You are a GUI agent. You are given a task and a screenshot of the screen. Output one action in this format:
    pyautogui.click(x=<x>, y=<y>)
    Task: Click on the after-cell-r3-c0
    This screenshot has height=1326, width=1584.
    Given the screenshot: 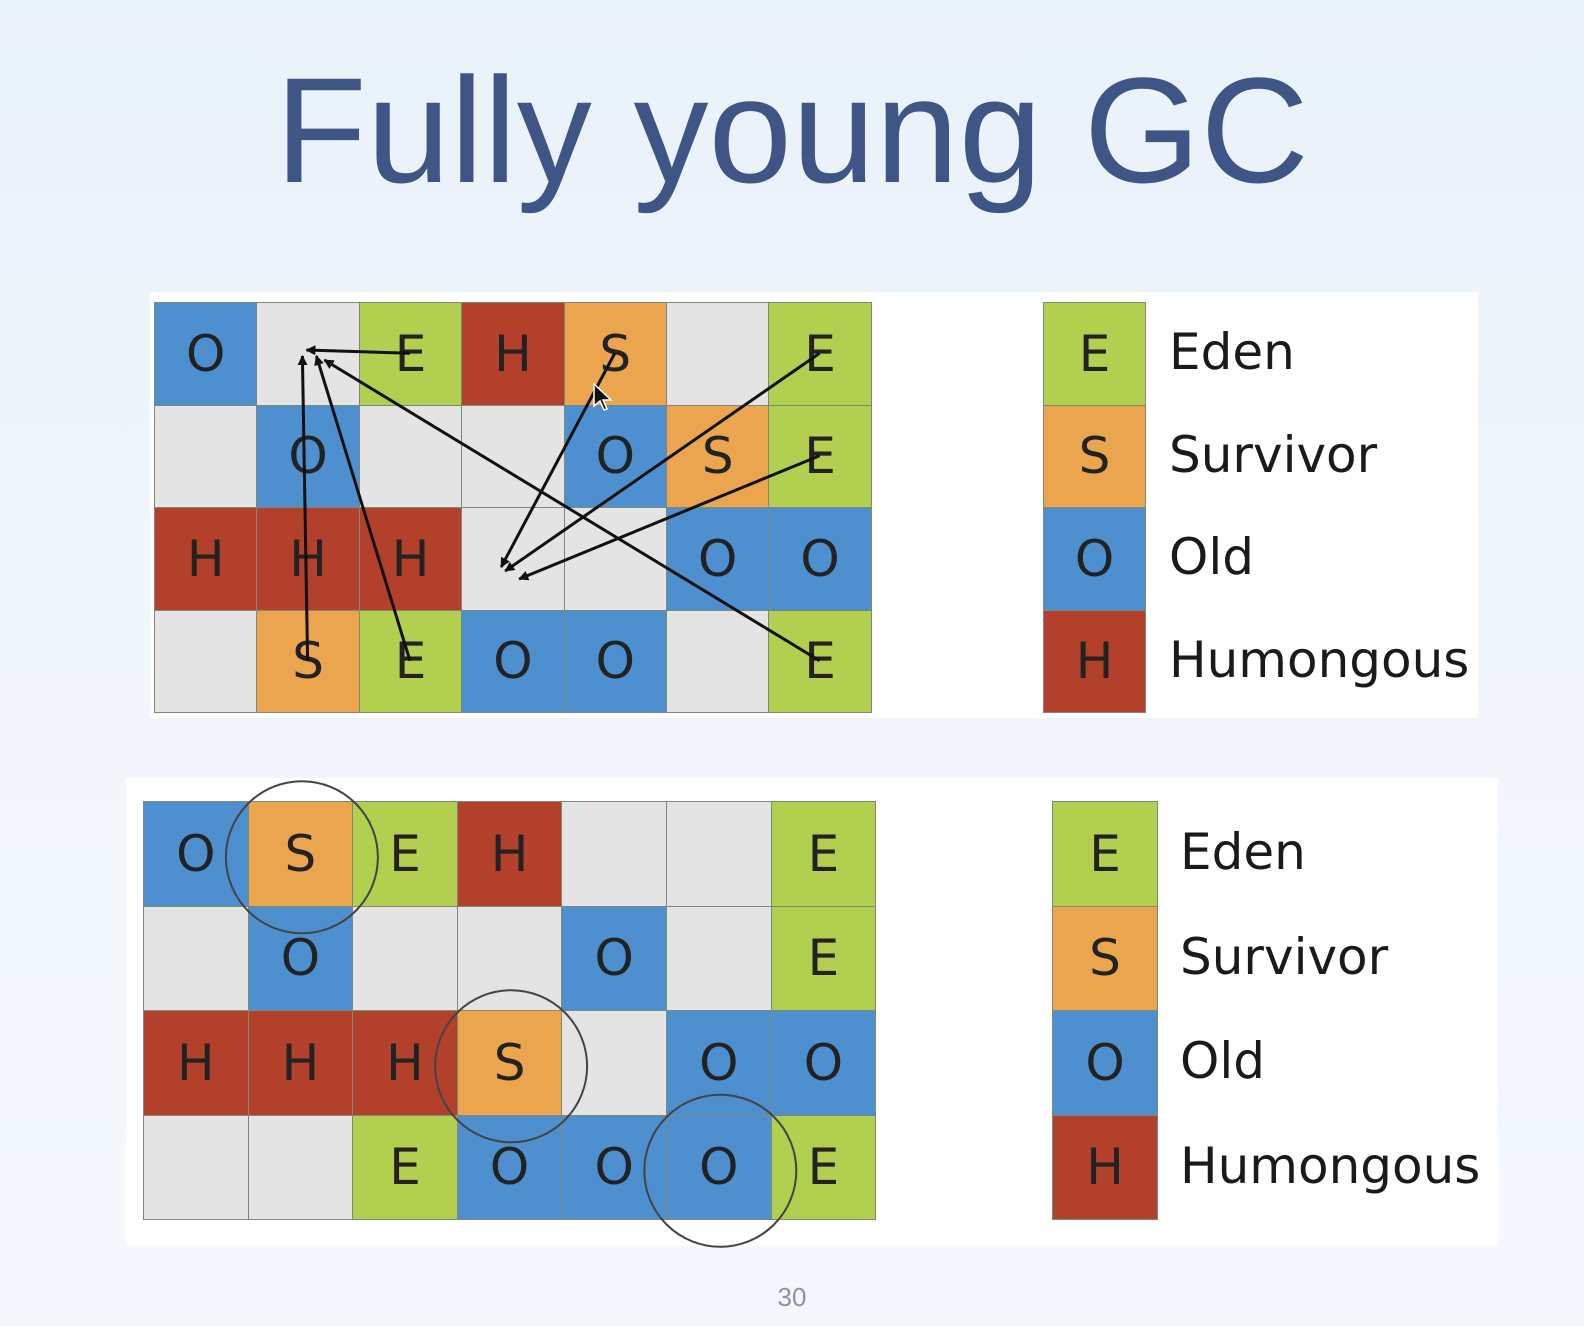 What is the action you would take?
    pyautogui.click(x=196, y=1167)
    